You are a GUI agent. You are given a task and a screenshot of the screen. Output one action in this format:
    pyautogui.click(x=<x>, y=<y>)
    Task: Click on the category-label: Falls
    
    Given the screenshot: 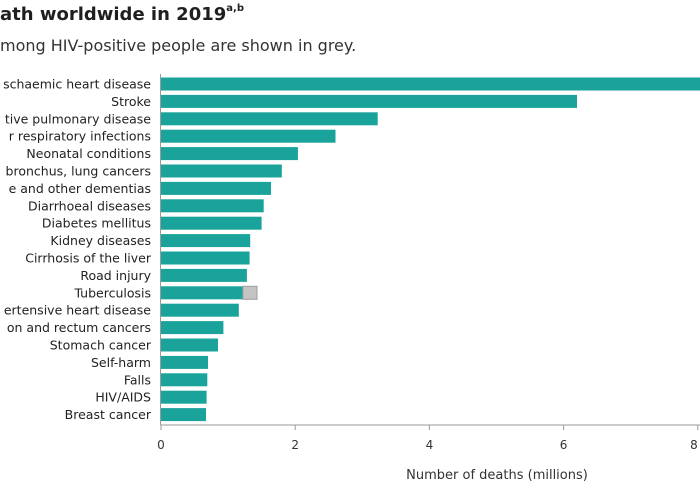 What is the action you would take?
    pyautogui.click(x=137, y=379)
    